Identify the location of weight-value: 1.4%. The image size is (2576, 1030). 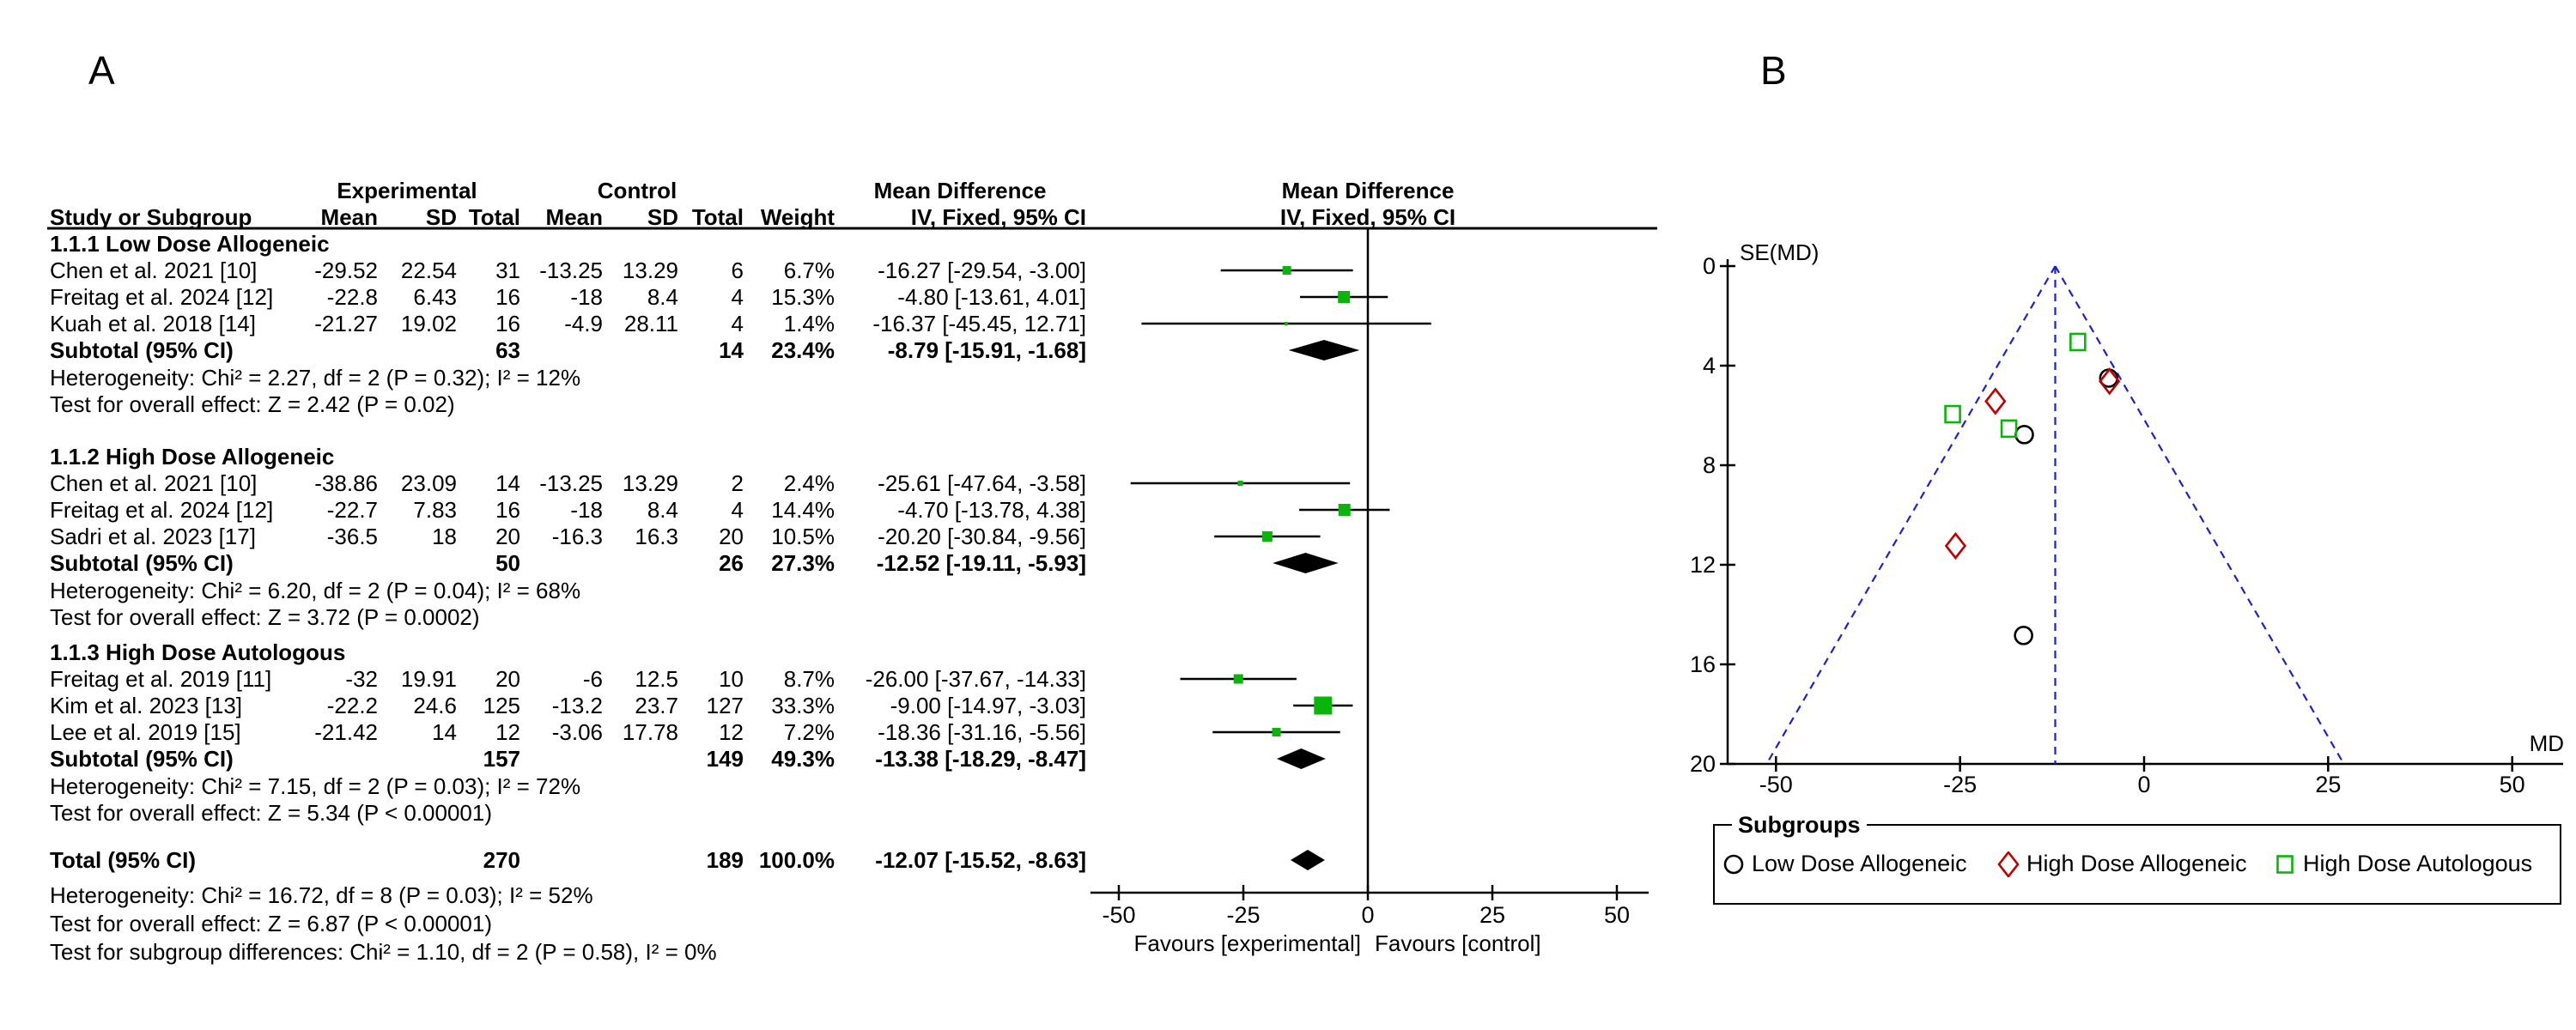
(809, 323).